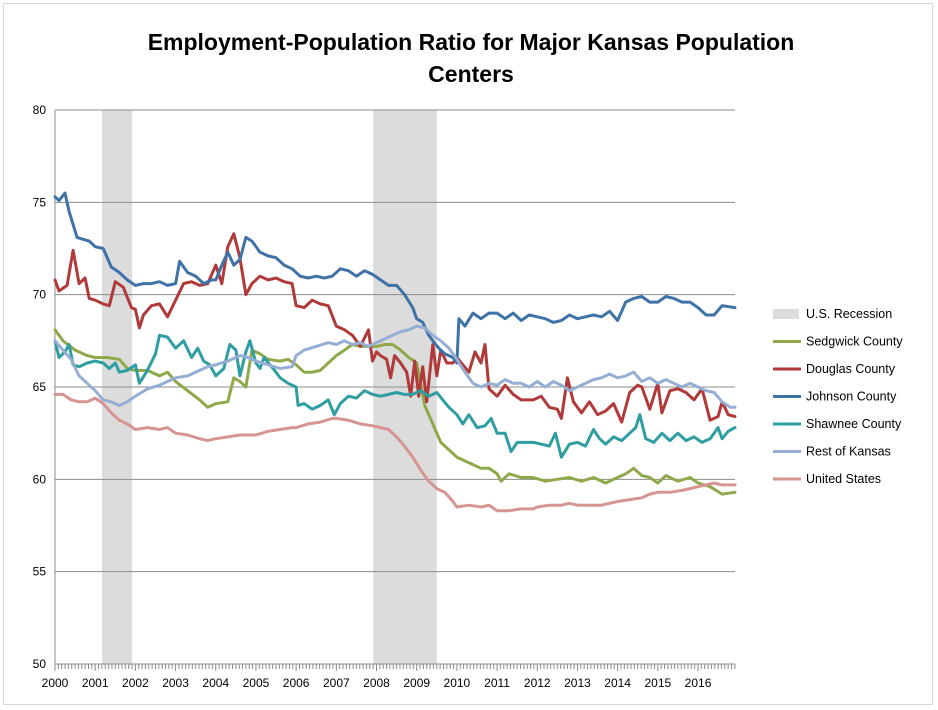 The image size is (938, 710). I want to click on x-tick-label: 2004, so click(215, 683).